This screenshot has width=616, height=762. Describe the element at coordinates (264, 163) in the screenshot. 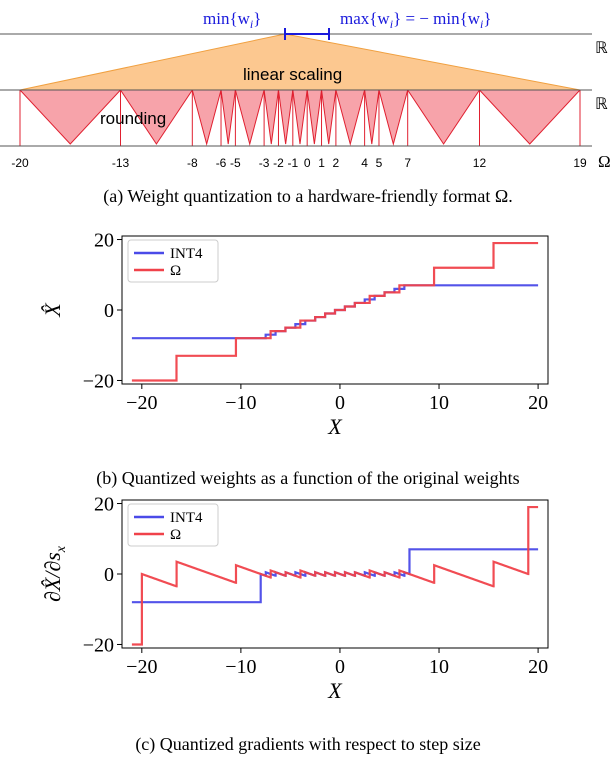

I see `omega-tick-label: -3` at that location.